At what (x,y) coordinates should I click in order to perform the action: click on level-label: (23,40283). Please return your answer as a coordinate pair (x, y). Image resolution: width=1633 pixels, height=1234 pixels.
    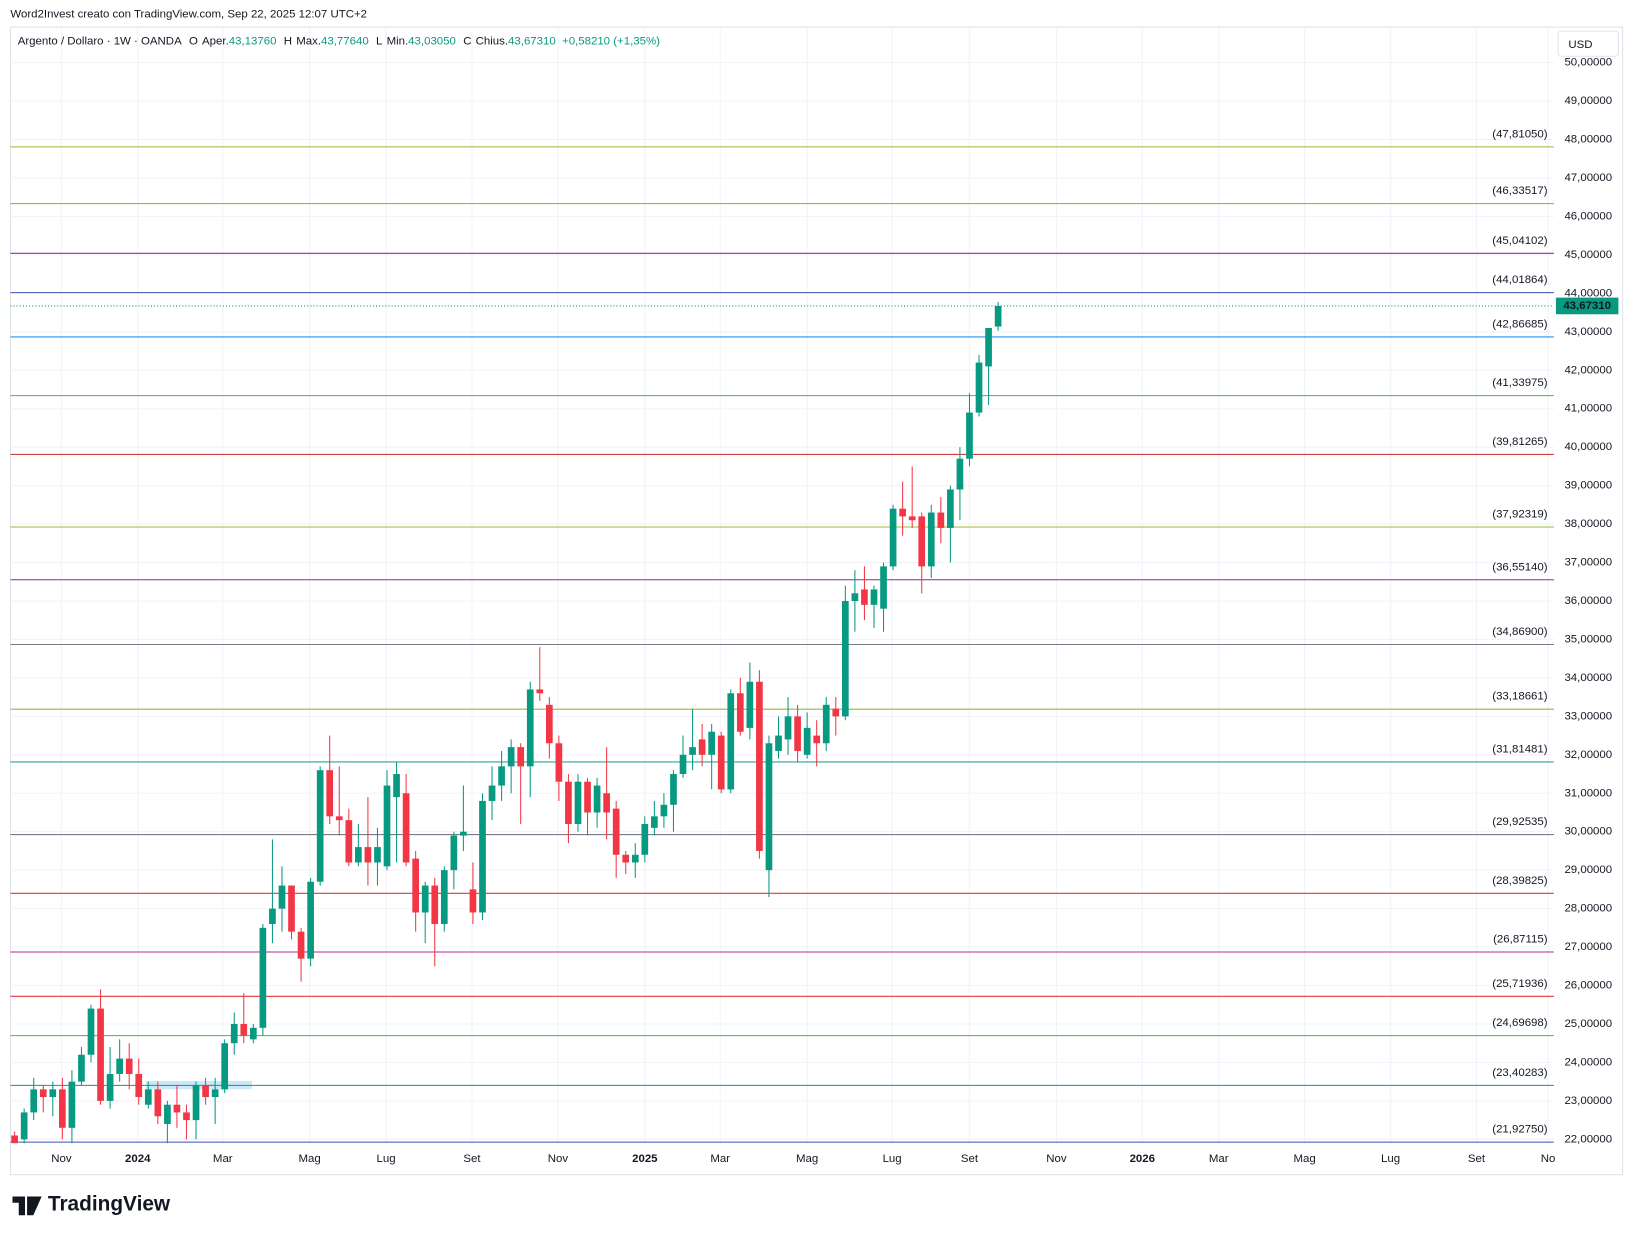
    Looking at the image, I should click on (1520, 1073).